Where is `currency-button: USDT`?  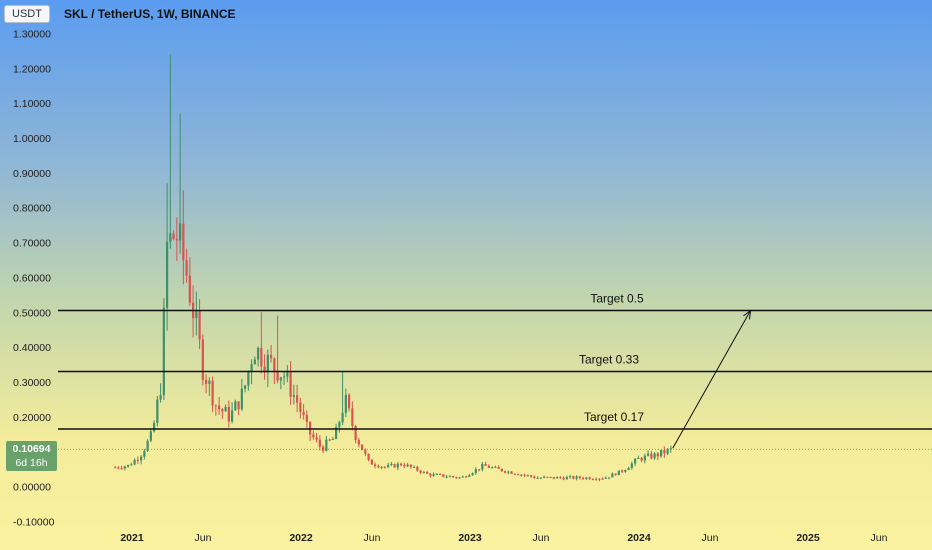 currency-button: USDT is located at coordinates (27, 14).